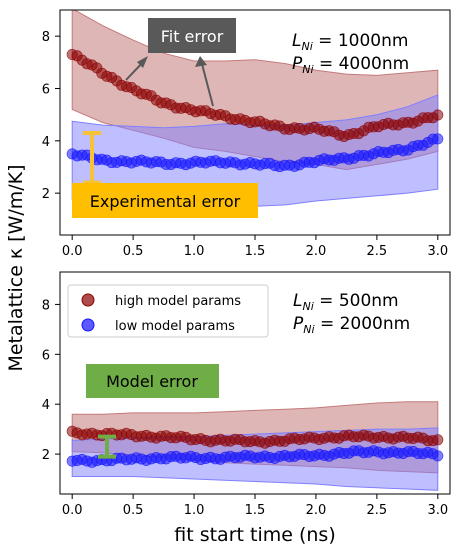 The width and height of the screenshot is (474, 553). I want to click on x-axis-label: fit start time (ns), so click(254, 535).